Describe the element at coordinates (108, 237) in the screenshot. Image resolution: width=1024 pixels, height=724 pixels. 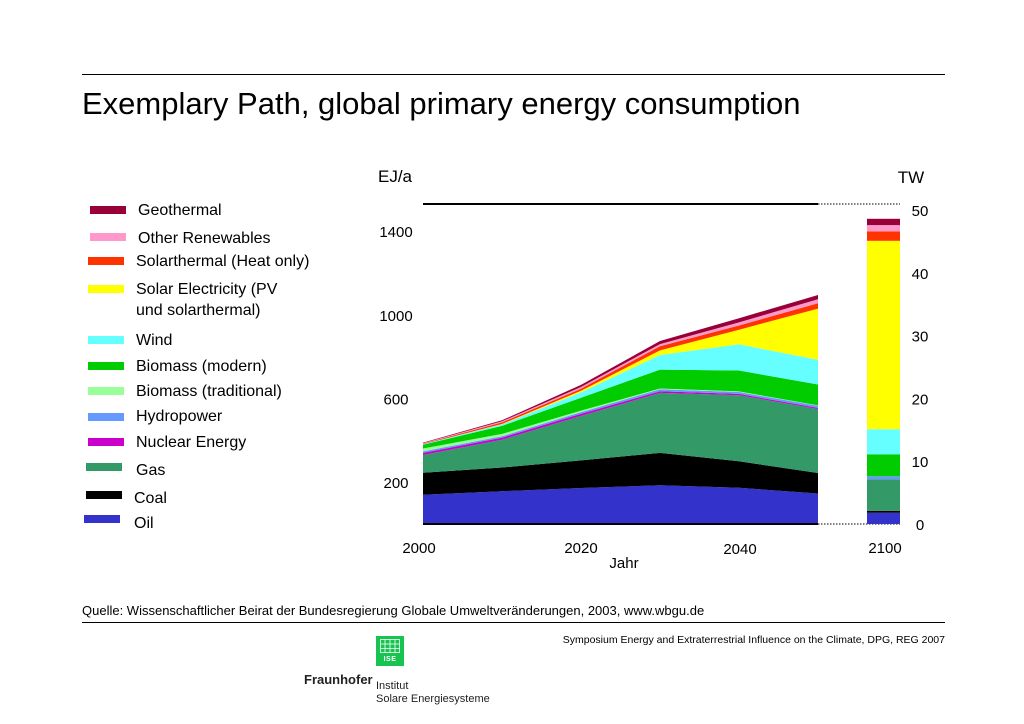
I see `legend-swatch-other-renewables` at that location.